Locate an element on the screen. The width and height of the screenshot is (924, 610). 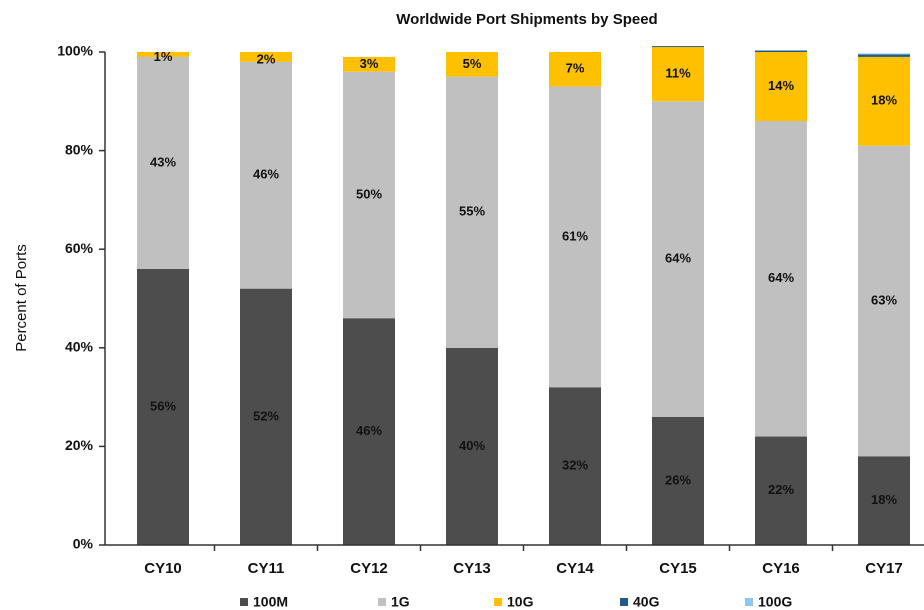
data-label: 56% is located at coordinates (163, 405).